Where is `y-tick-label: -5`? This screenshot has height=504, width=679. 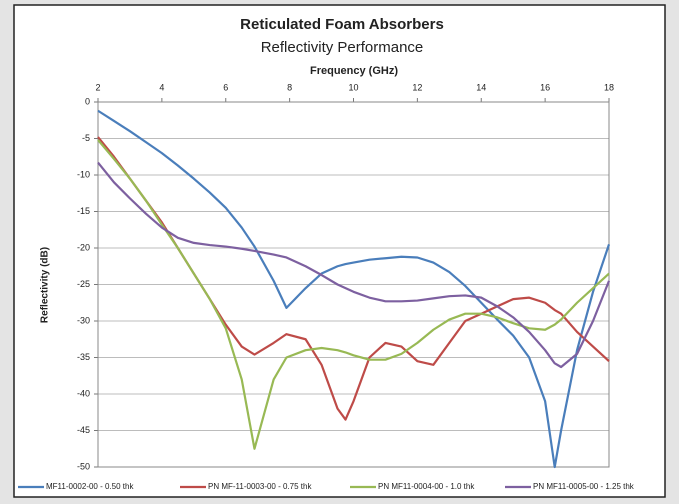
y-tick-label: -5 is located at coordinates (86, 138).